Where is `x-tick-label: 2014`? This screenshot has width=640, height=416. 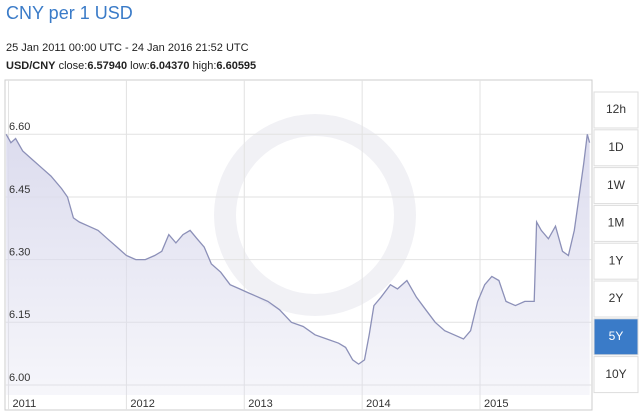
x-tick-label: 2014 is located at coordinates (378, 404).